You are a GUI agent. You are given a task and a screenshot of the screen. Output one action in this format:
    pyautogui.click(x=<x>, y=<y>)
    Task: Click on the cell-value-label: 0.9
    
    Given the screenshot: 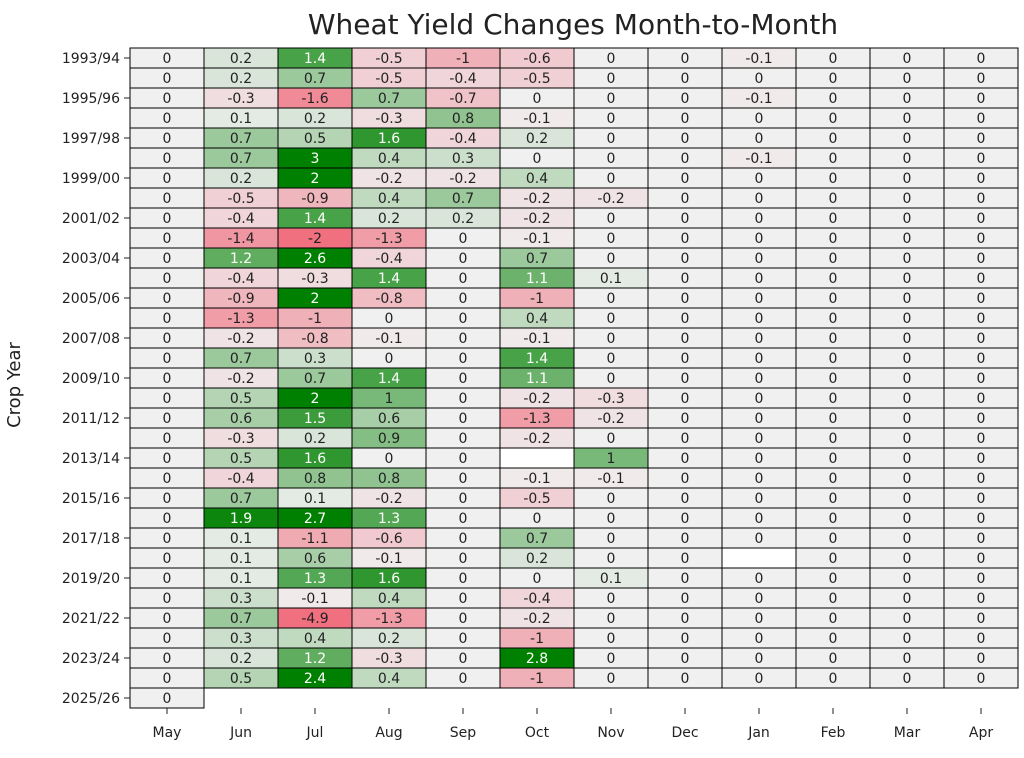 What is the action you would take?
    pyautogui.click(x=389, y=439)
    